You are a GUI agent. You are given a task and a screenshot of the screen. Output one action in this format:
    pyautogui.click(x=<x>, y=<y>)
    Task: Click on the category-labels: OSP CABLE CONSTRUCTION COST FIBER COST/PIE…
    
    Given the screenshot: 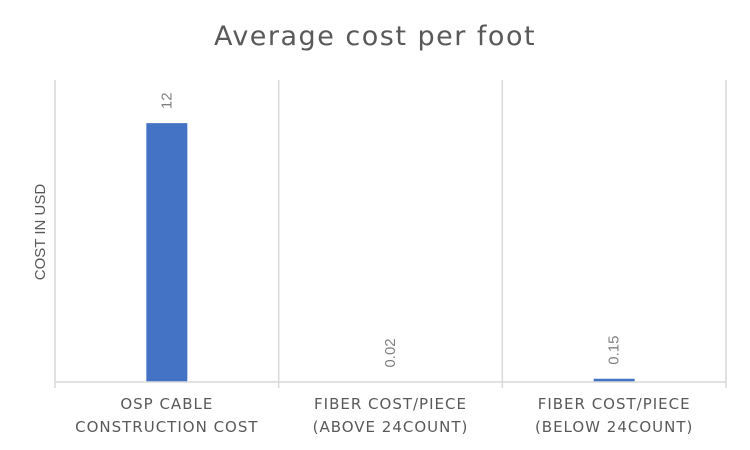 What is the action you would take?
    pyautogui.click(x=384, y=415)
    